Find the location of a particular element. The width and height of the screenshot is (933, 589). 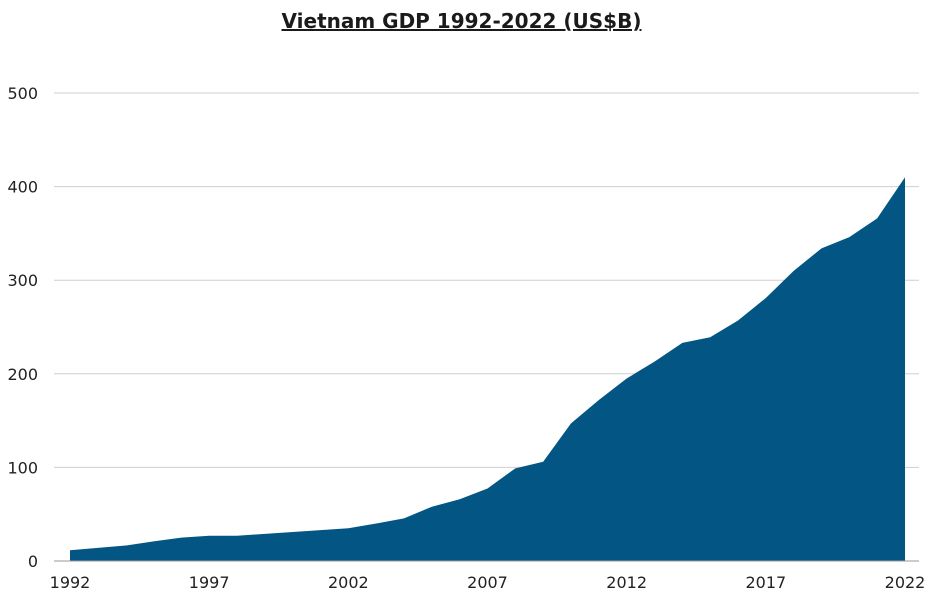

x-tick-label: 2012 is located at coordinates (626, 581).